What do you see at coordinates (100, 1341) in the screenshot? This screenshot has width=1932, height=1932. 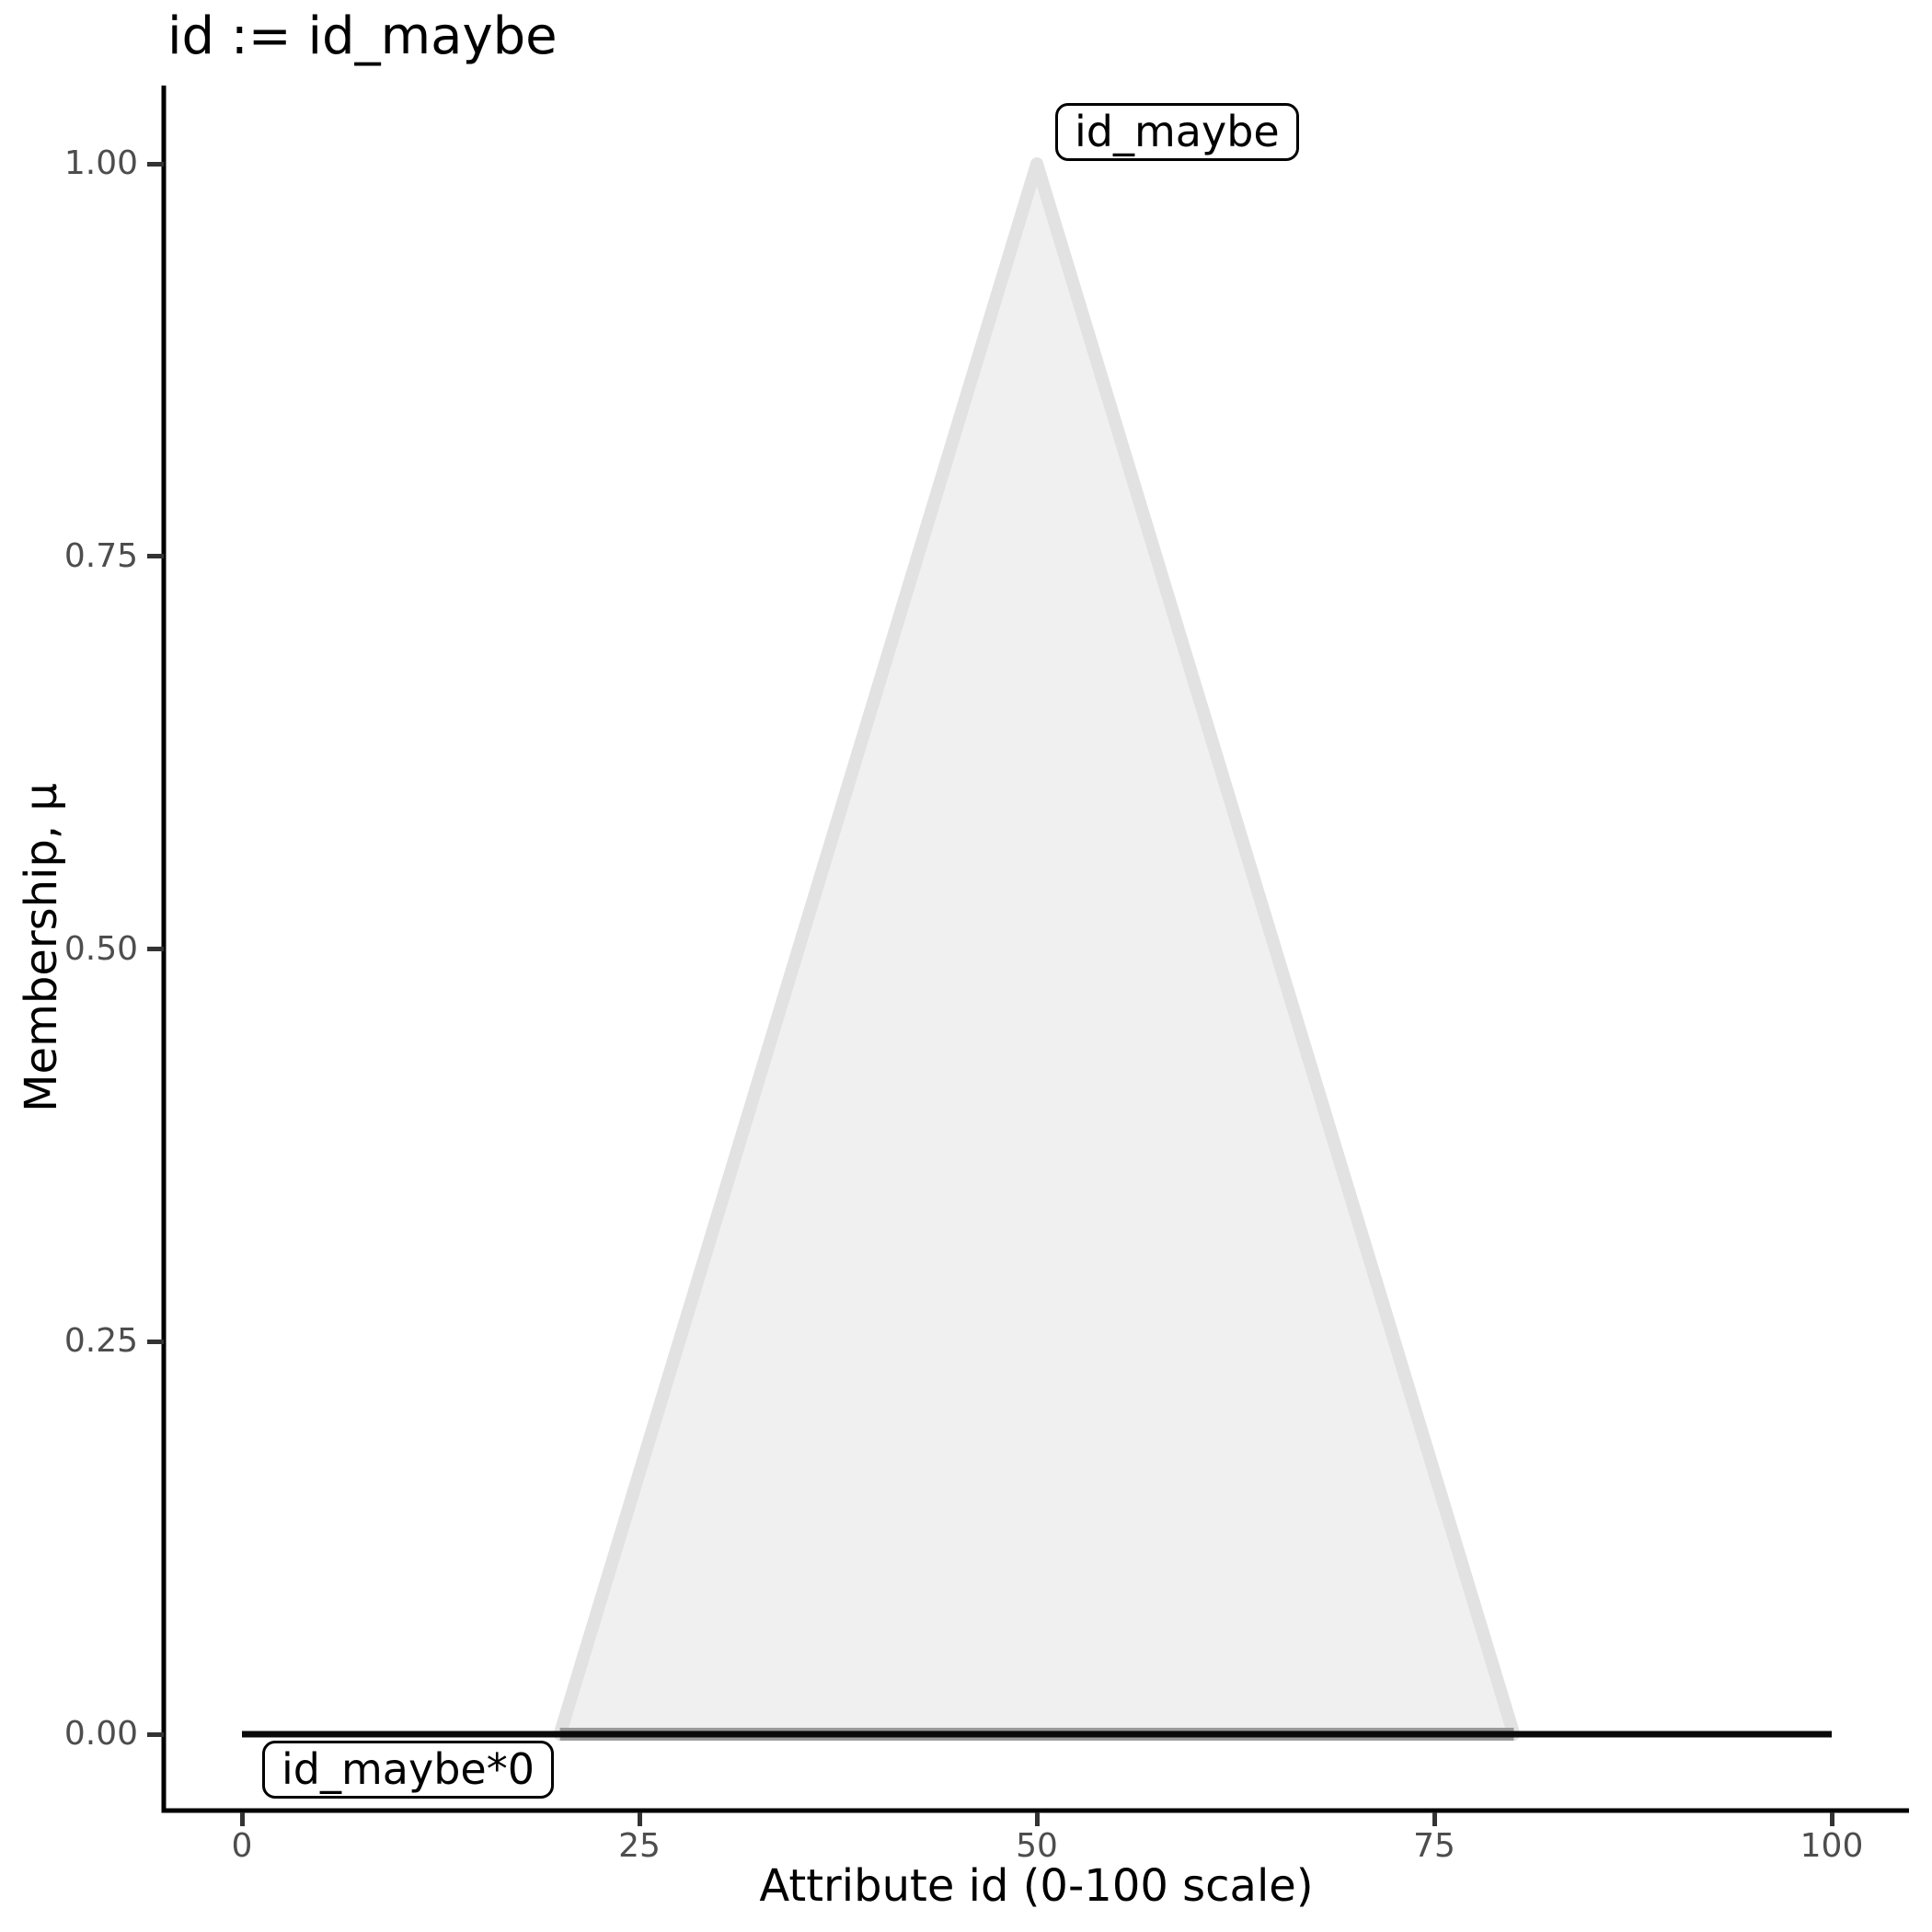 I see `y-tick-label: 0.25` at bounding box center [100, 1341].